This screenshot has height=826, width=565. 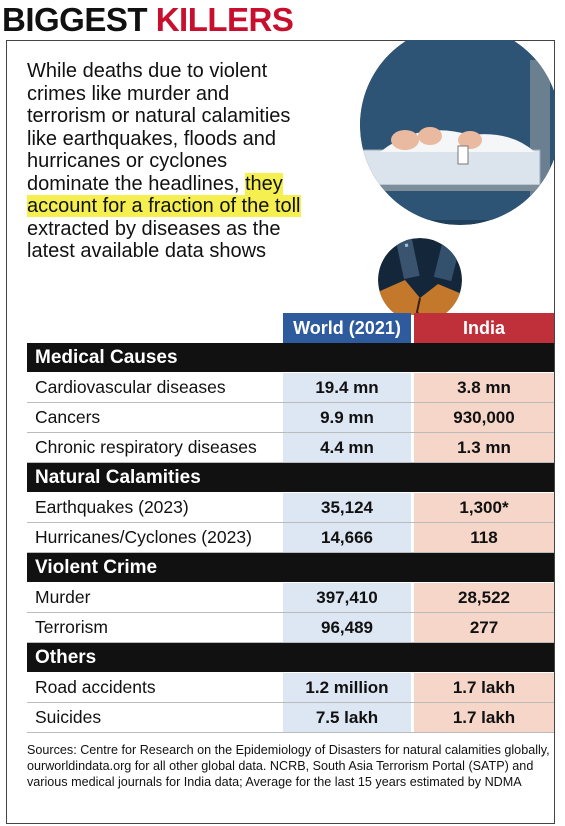 I want to click on table-row: Suicides 7.5 lakh 1.7 lakh, so click(x=290, y=718).